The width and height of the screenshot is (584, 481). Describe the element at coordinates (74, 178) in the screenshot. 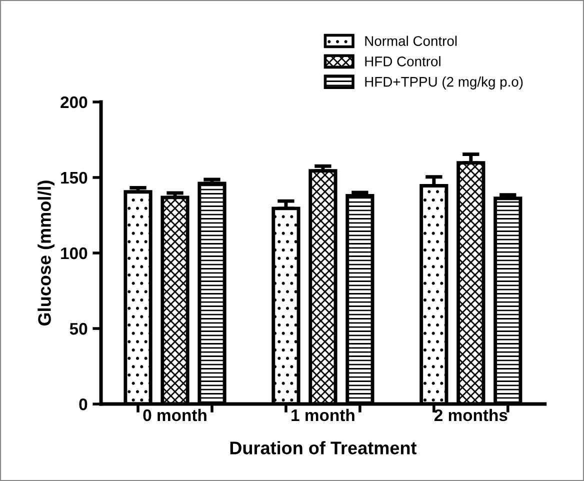

I see `y-tick-label: 150` at that location.